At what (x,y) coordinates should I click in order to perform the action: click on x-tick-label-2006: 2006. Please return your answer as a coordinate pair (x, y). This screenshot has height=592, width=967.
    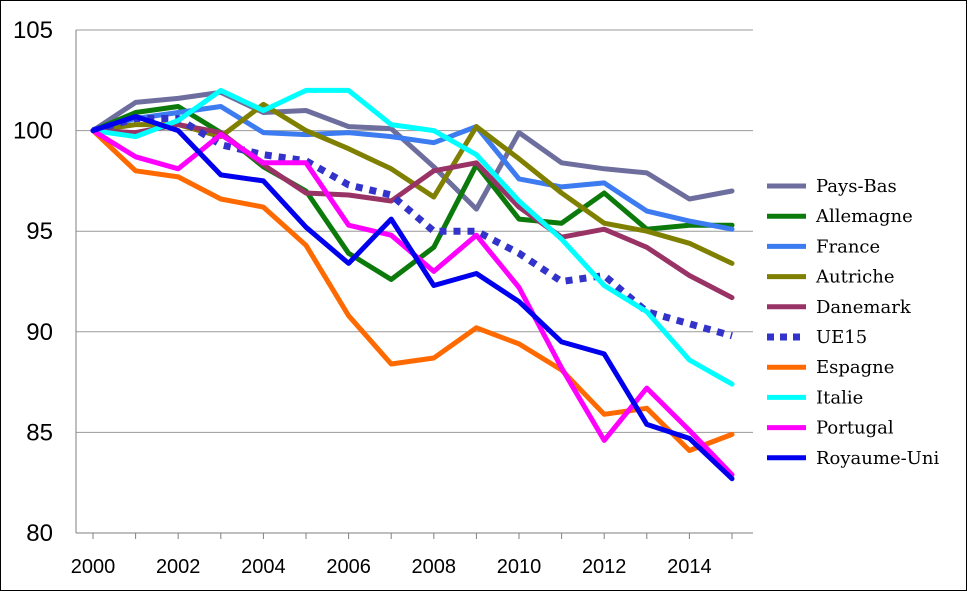
    Looking at the image, I should click on (348, 567).